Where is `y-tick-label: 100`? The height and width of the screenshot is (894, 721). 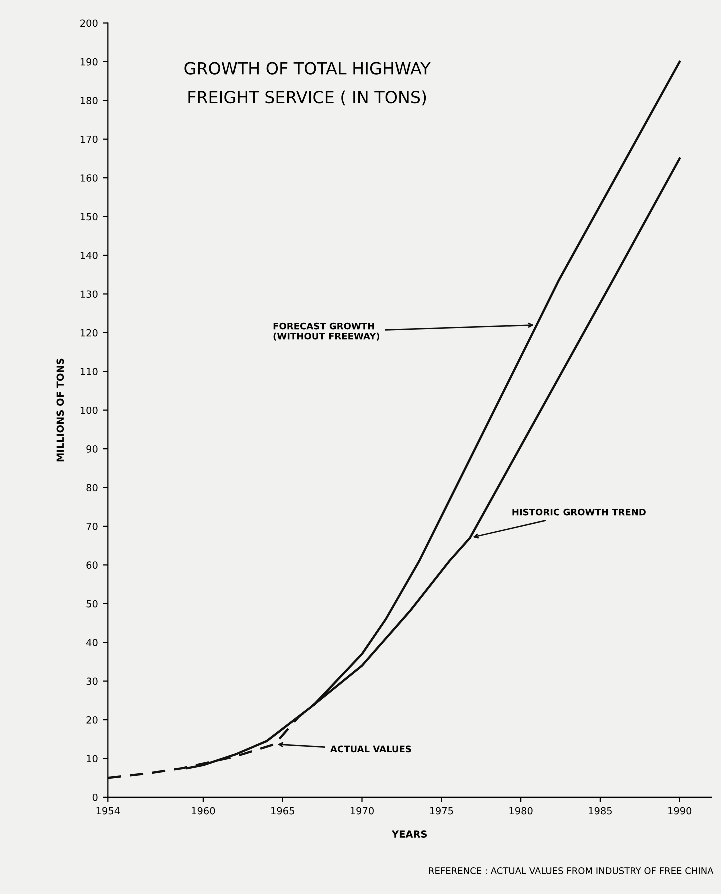
y-tick-label: 100 is located at coordinates (89, 410).